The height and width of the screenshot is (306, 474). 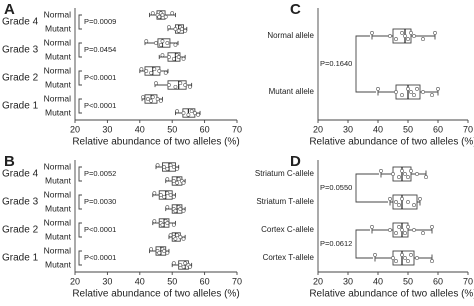 I want to click on x-tick-label: 60, so click(x=438, y=281).